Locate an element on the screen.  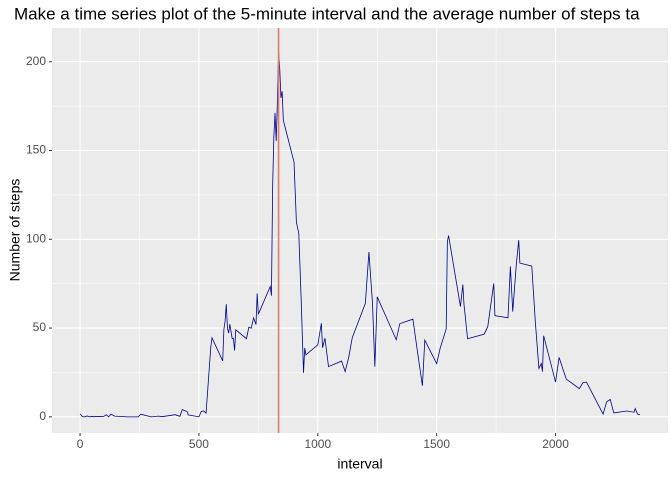
y-tick-label: 50 is located at coordinates (40, 327).